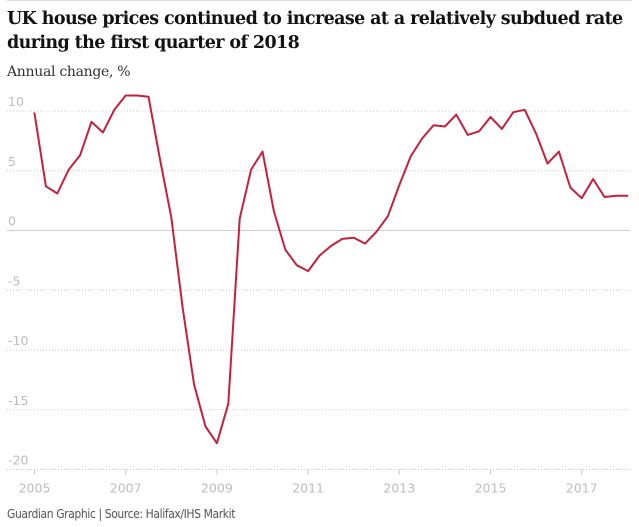 The height and width of the screenshot is (527, 639). Describe the element at coordinates (69, 72) in the screenshot. I see `y-axis-label: Annual change, %` at that location.